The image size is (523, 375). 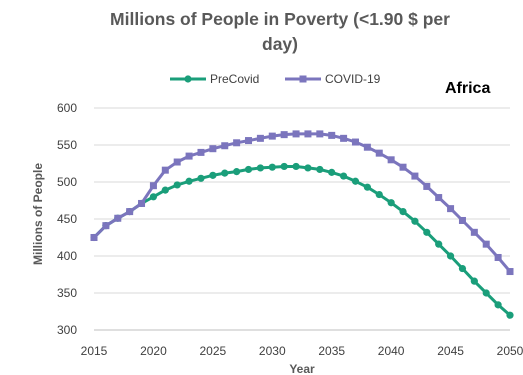 I want to click on legend-label-covid: COVID-19, so click(x=353, y=79).